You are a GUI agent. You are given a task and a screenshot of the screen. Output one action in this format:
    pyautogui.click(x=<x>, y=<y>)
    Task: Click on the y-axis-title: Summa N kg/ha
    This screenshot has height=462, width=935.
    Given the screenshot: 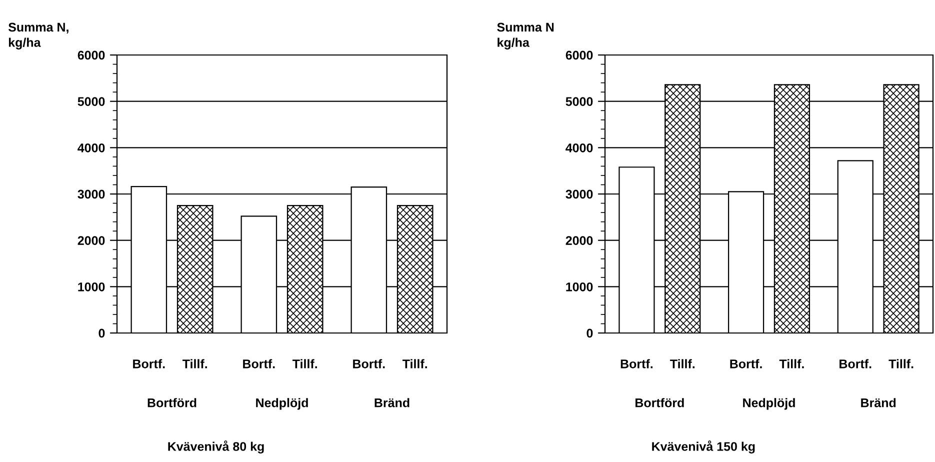 What is the action you would take?
    pyautogui.click(x=525, y=36)
    